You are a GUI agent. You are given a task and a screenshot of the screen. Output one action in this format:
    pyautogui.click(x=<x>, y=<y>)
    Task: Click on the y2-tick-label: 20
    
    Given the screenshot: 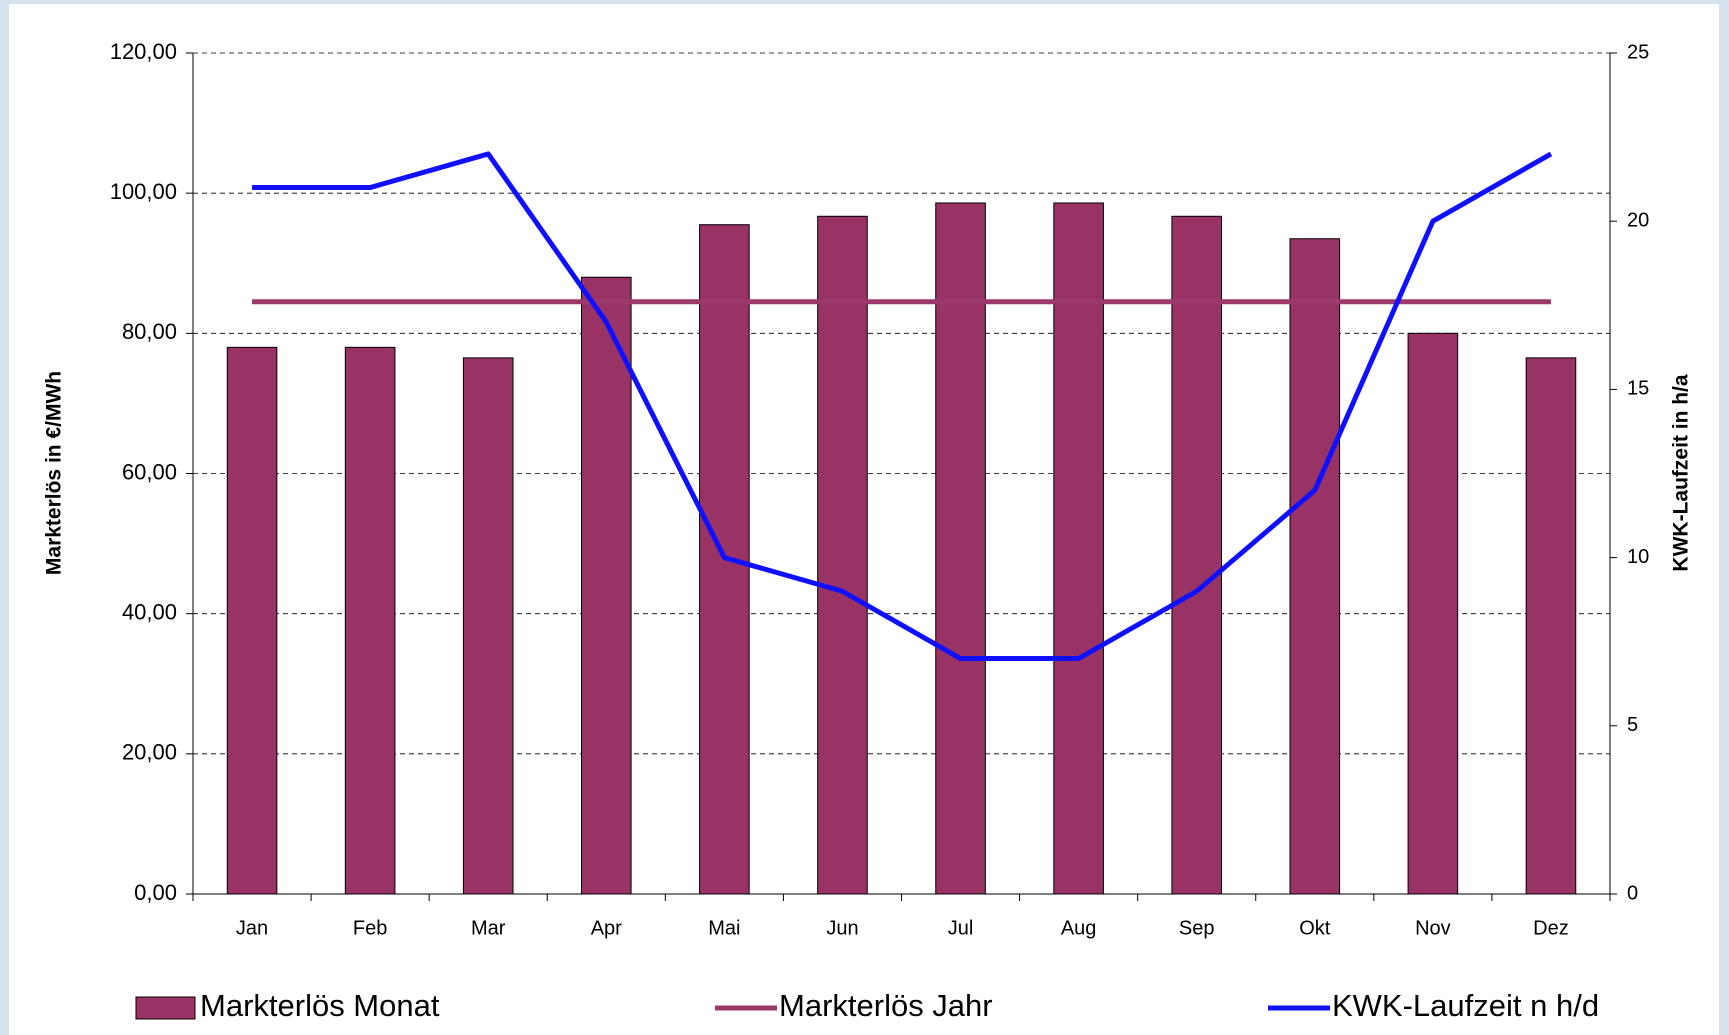 What is the action you would take?
    pyautogui.click(x=1638, y=220)
    